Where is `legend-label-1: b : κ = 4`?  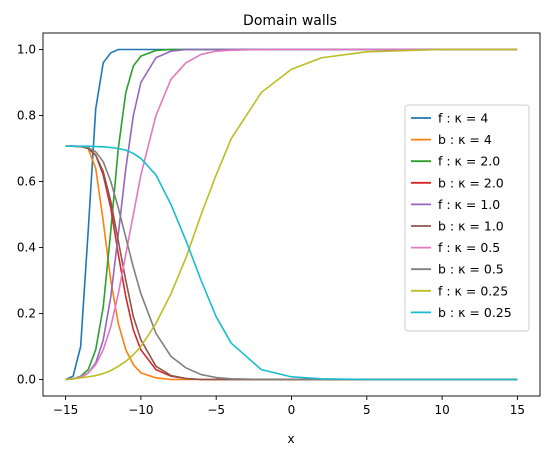
legend-label-1: b : κ = 4 is located at coordinates (465, 139).